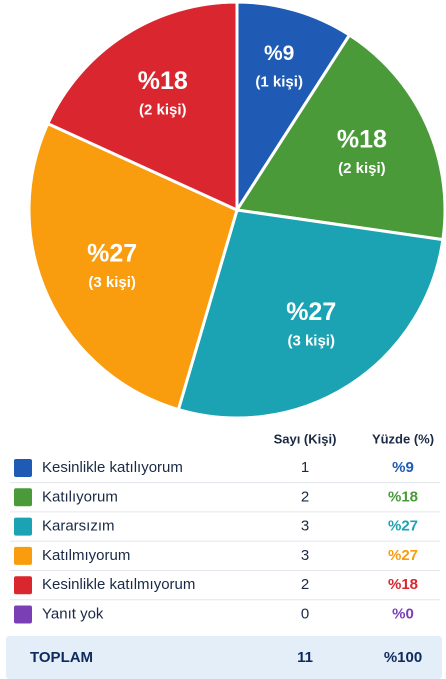  I want to click on category-label: Kesinlikle katılıyorum, so click(112, 467).